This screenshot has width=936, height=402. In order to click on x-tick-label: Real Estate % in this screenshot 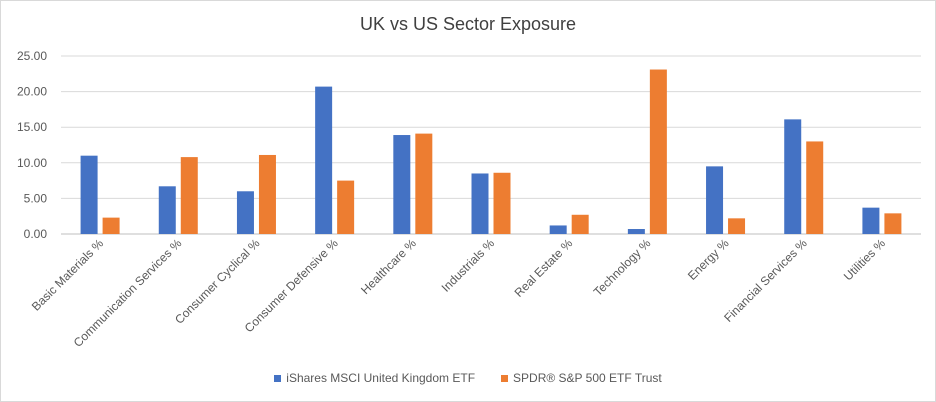, I will do `click(544, 268)`.